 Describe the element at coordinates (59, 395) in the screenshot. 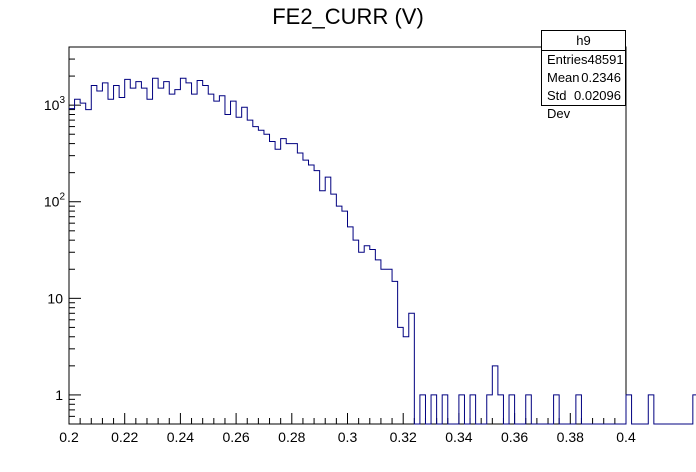

I see `y-tick-label: 1` at that location.